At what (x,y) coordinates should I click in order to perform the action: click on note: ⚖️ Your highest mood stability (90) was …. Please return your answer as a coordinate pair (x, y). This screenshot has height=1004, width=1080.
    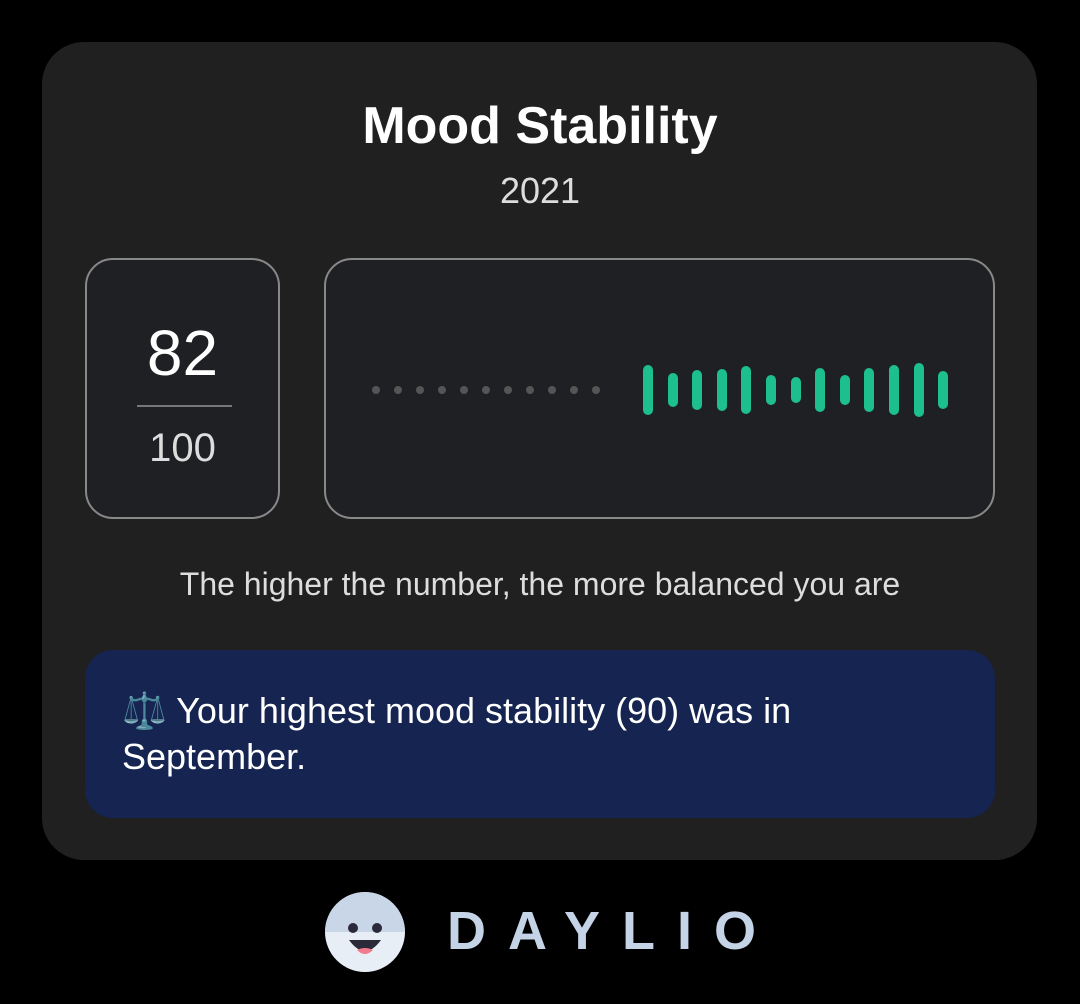
    Looking at the image, I should click on (540, 734).